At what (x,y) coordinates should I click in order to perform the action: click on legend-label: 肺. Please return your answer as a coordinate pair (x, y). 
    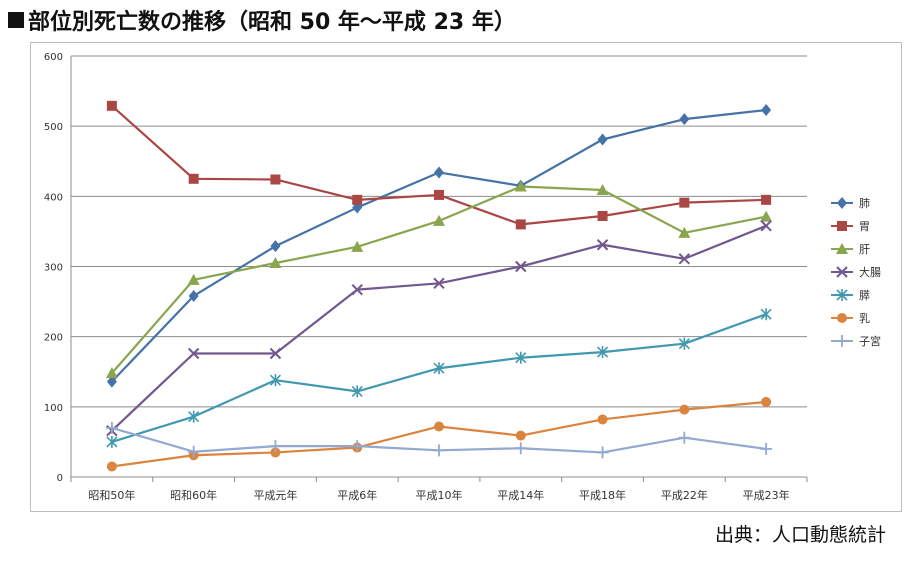
    Looking at the image, I should click on (864, 203).